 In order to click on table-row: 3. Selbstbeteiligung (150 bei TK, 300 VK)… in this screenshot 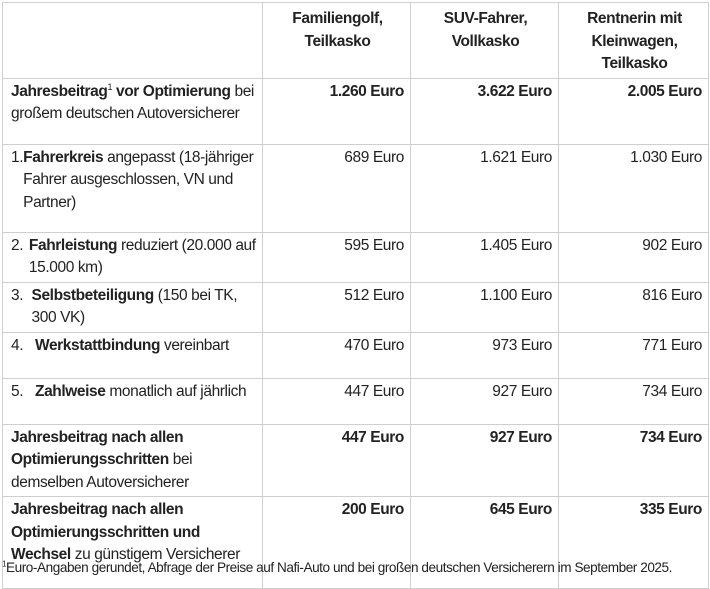, I will do `click(355, 307)`.